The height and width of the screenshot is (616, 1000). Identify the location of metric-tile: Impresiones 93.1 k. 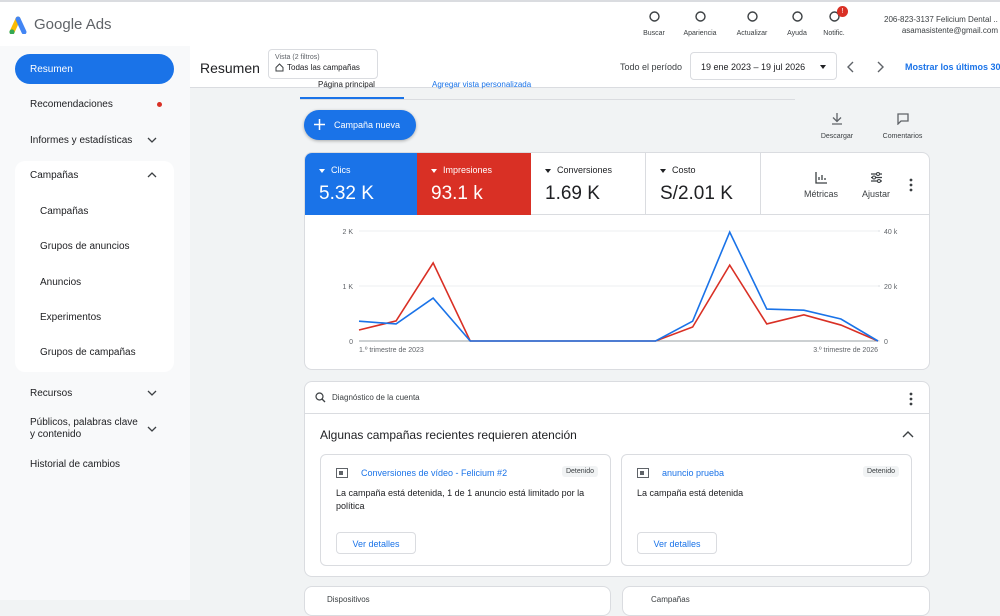
(474, 184).